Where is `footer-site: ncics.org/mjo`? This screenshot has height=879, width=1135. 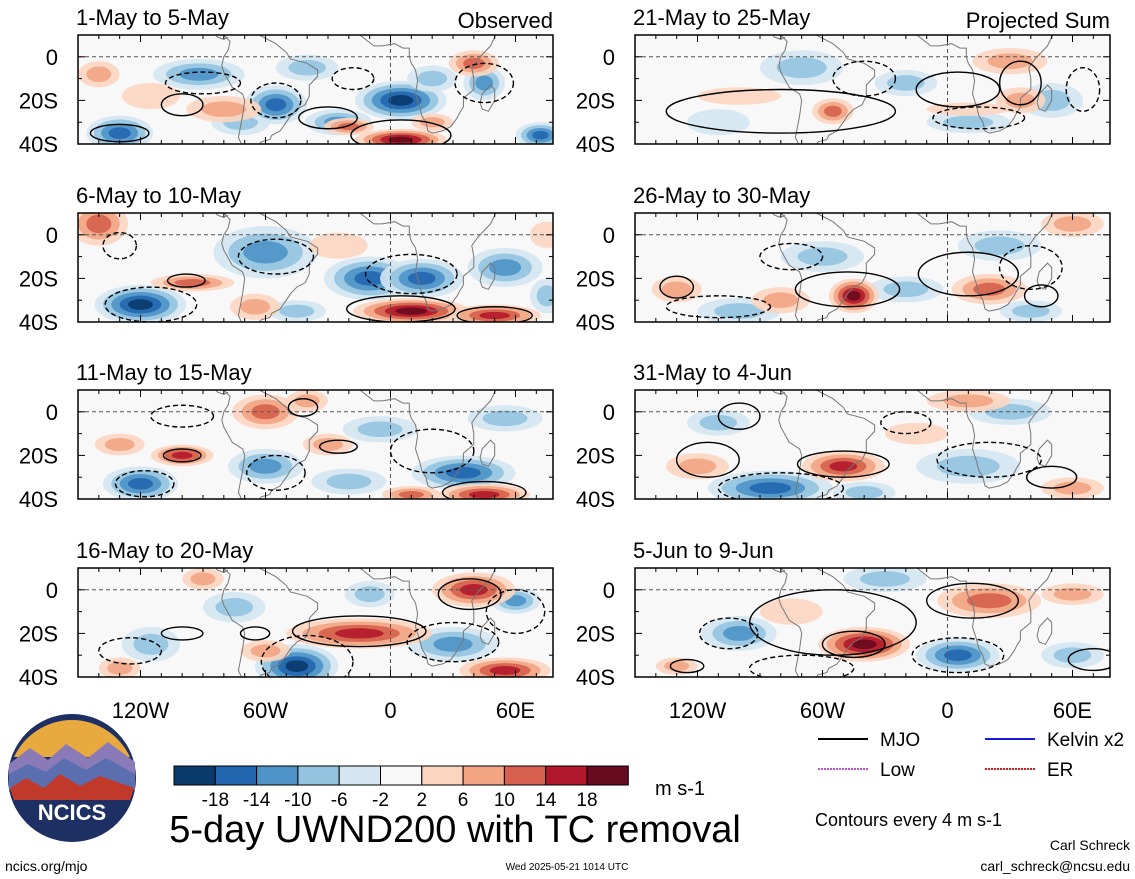 footer-site: ncics.org/mjo is located at coordinates (46, 866).